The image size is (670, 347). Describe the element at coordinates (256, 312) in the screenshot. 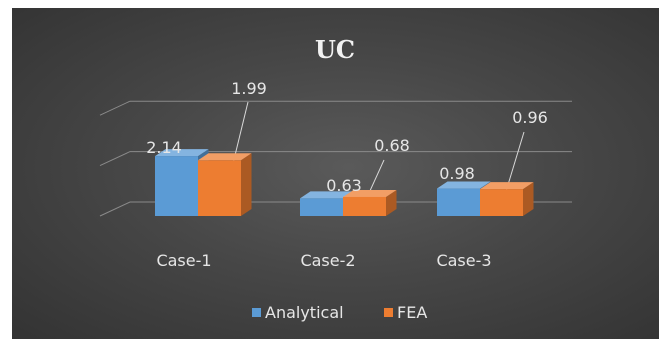

I see `legend-swatch-analytical` at that location.